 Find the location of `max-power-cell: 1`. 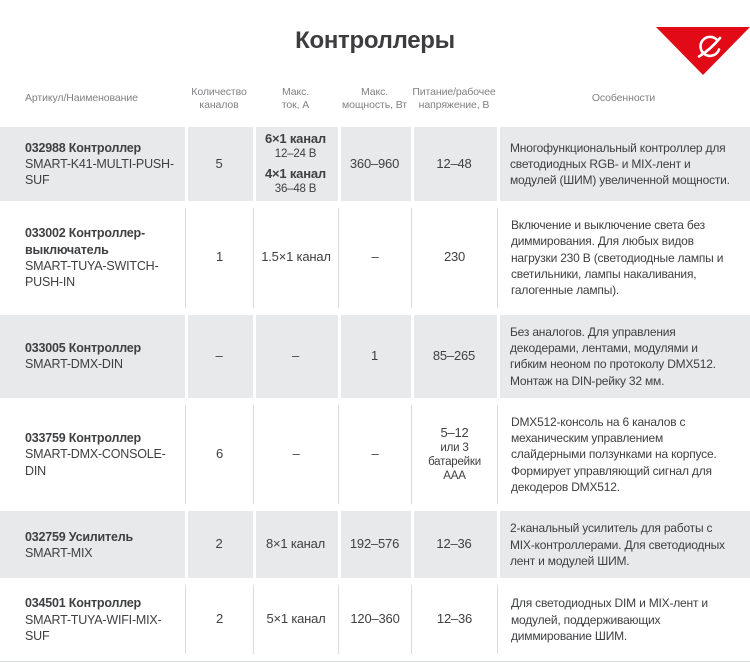

max-power-cell: 1 is located at coordinates (374, 356).